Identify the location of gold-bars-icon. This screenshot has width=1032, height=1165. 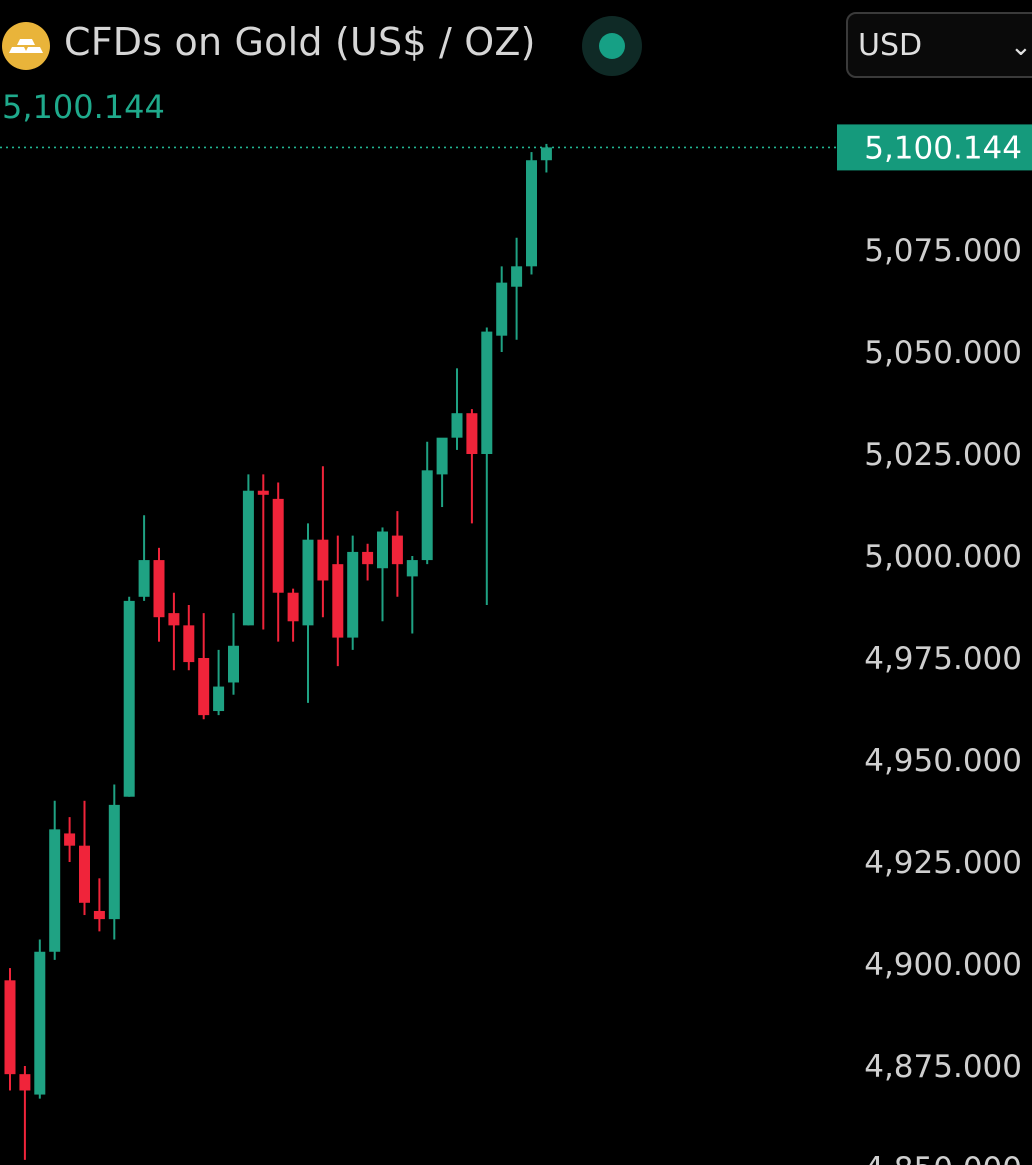
(26, 46).